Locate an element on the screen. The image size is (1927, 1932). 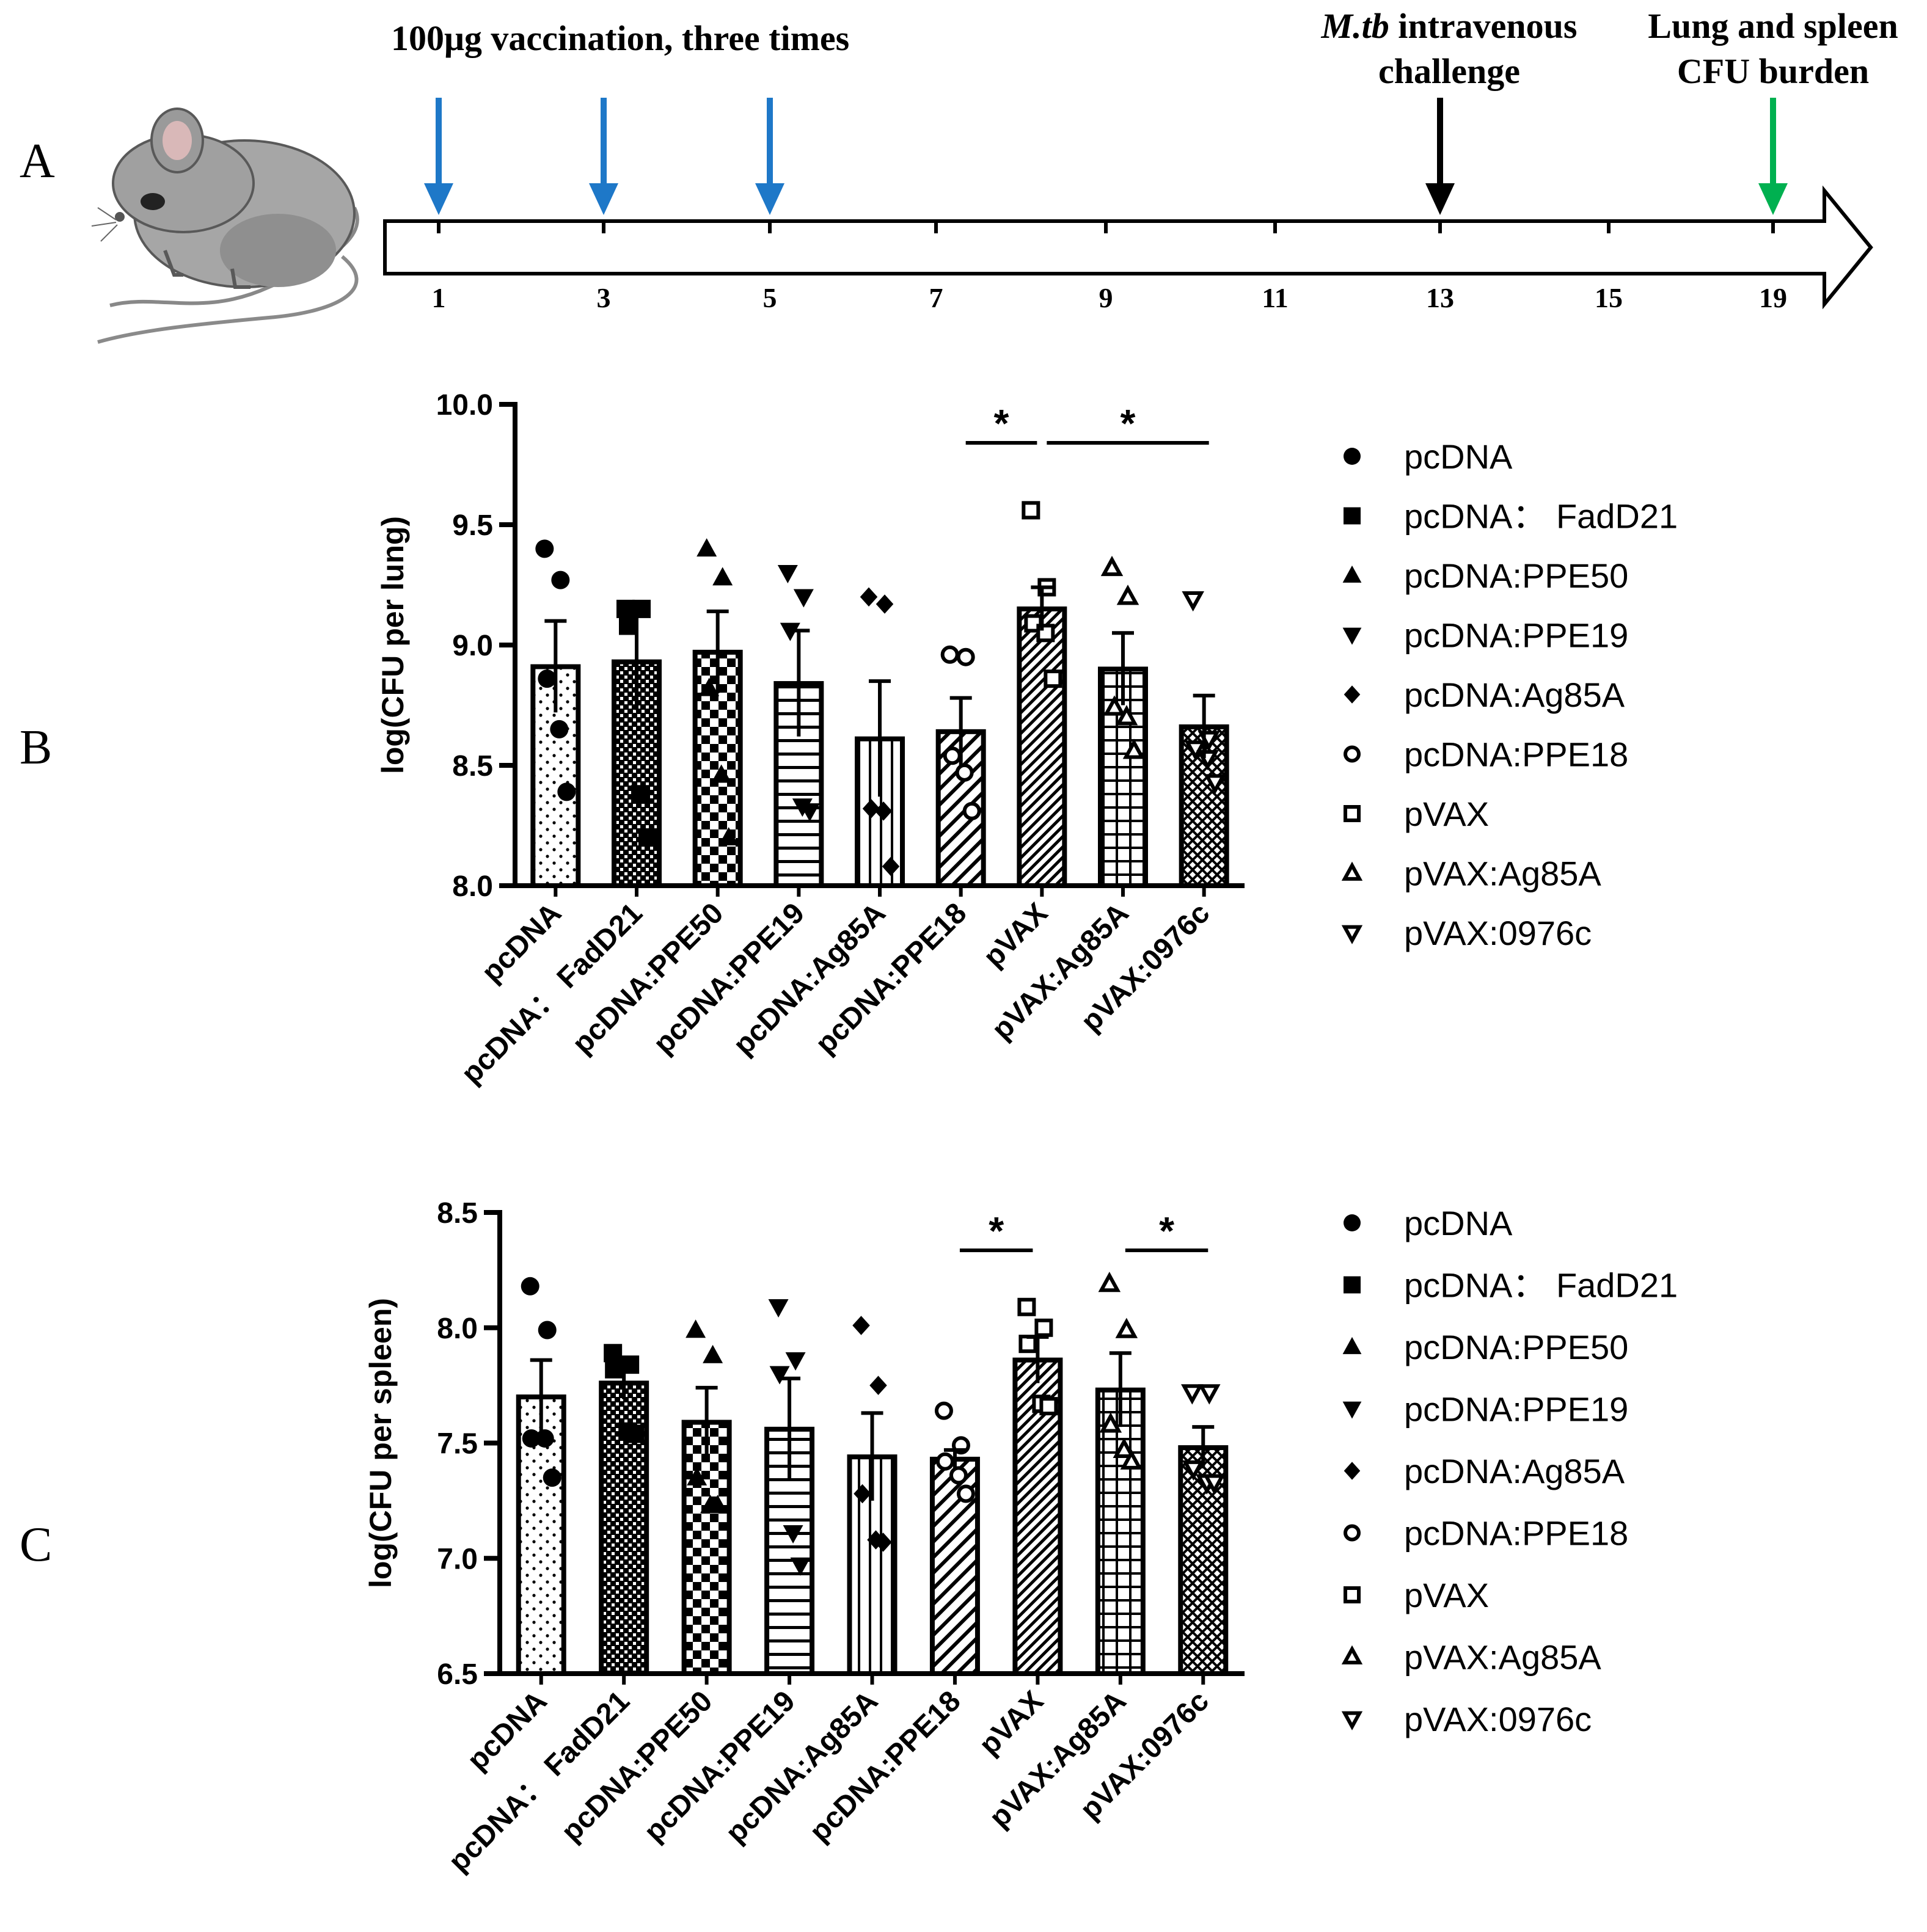
timeline-tick-label: 1 is located at coordinates (439, 297).